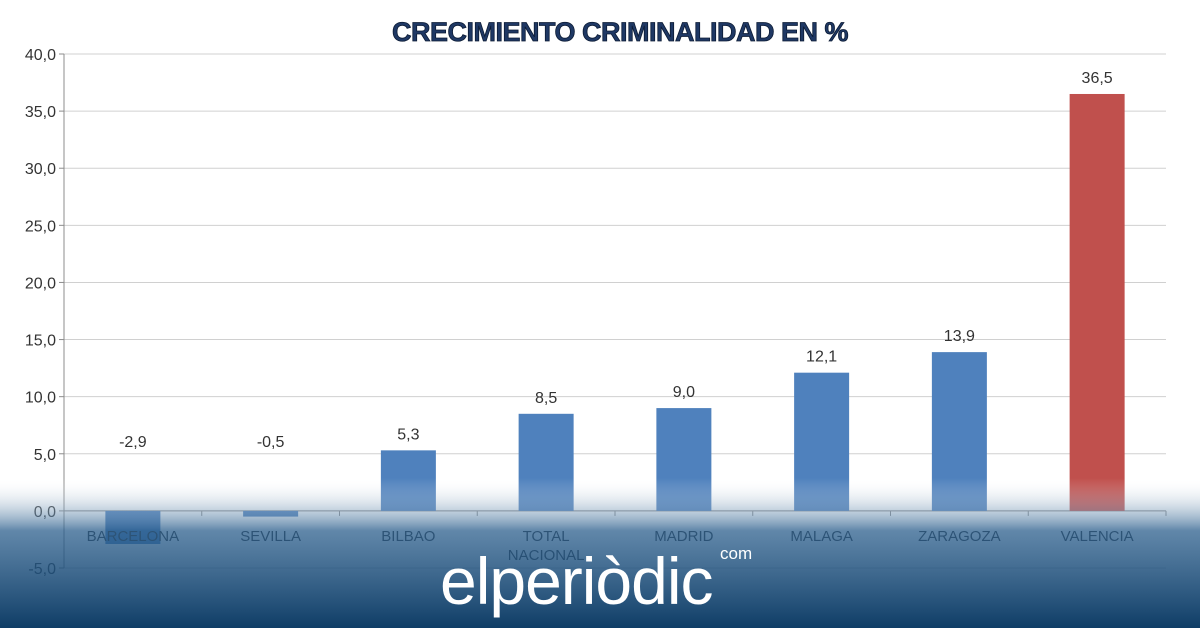  I want to click on data-label: 8,5, so click(546, 398).